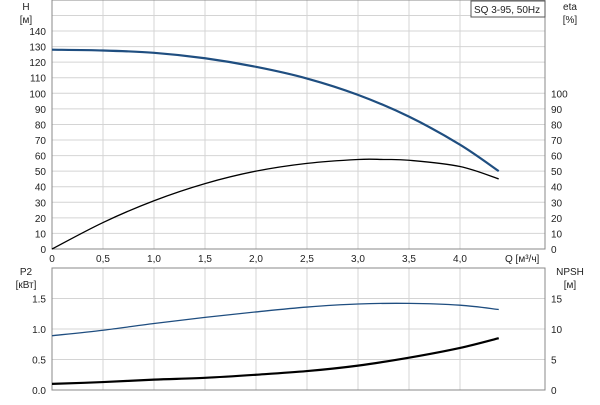 The image size is (600, 405). What do you see at coordinates (41, 125) in the screenshot?
I see `y-tick-label-h: 80` at bounding box center [41, 125].